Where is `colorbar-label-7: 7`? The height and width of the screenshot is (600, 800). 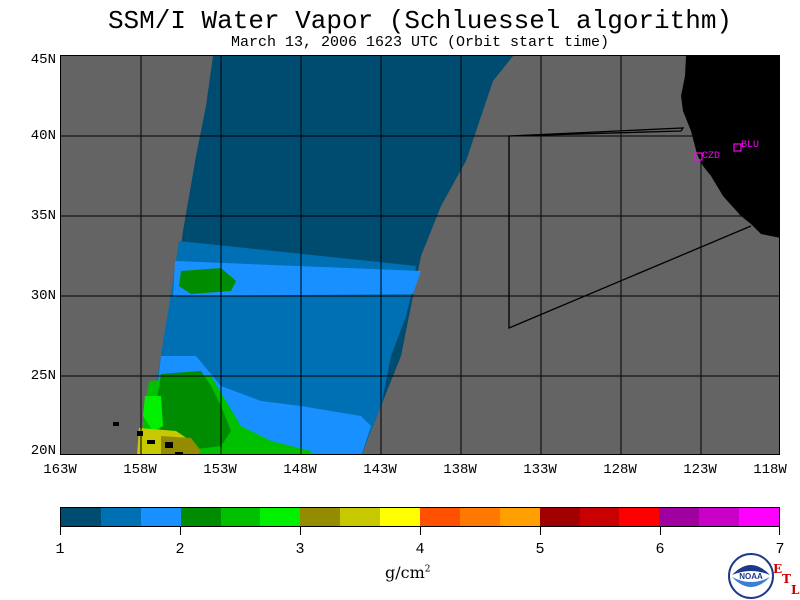
colorbar-label-7: 7 is located at coordinates (780, 549).